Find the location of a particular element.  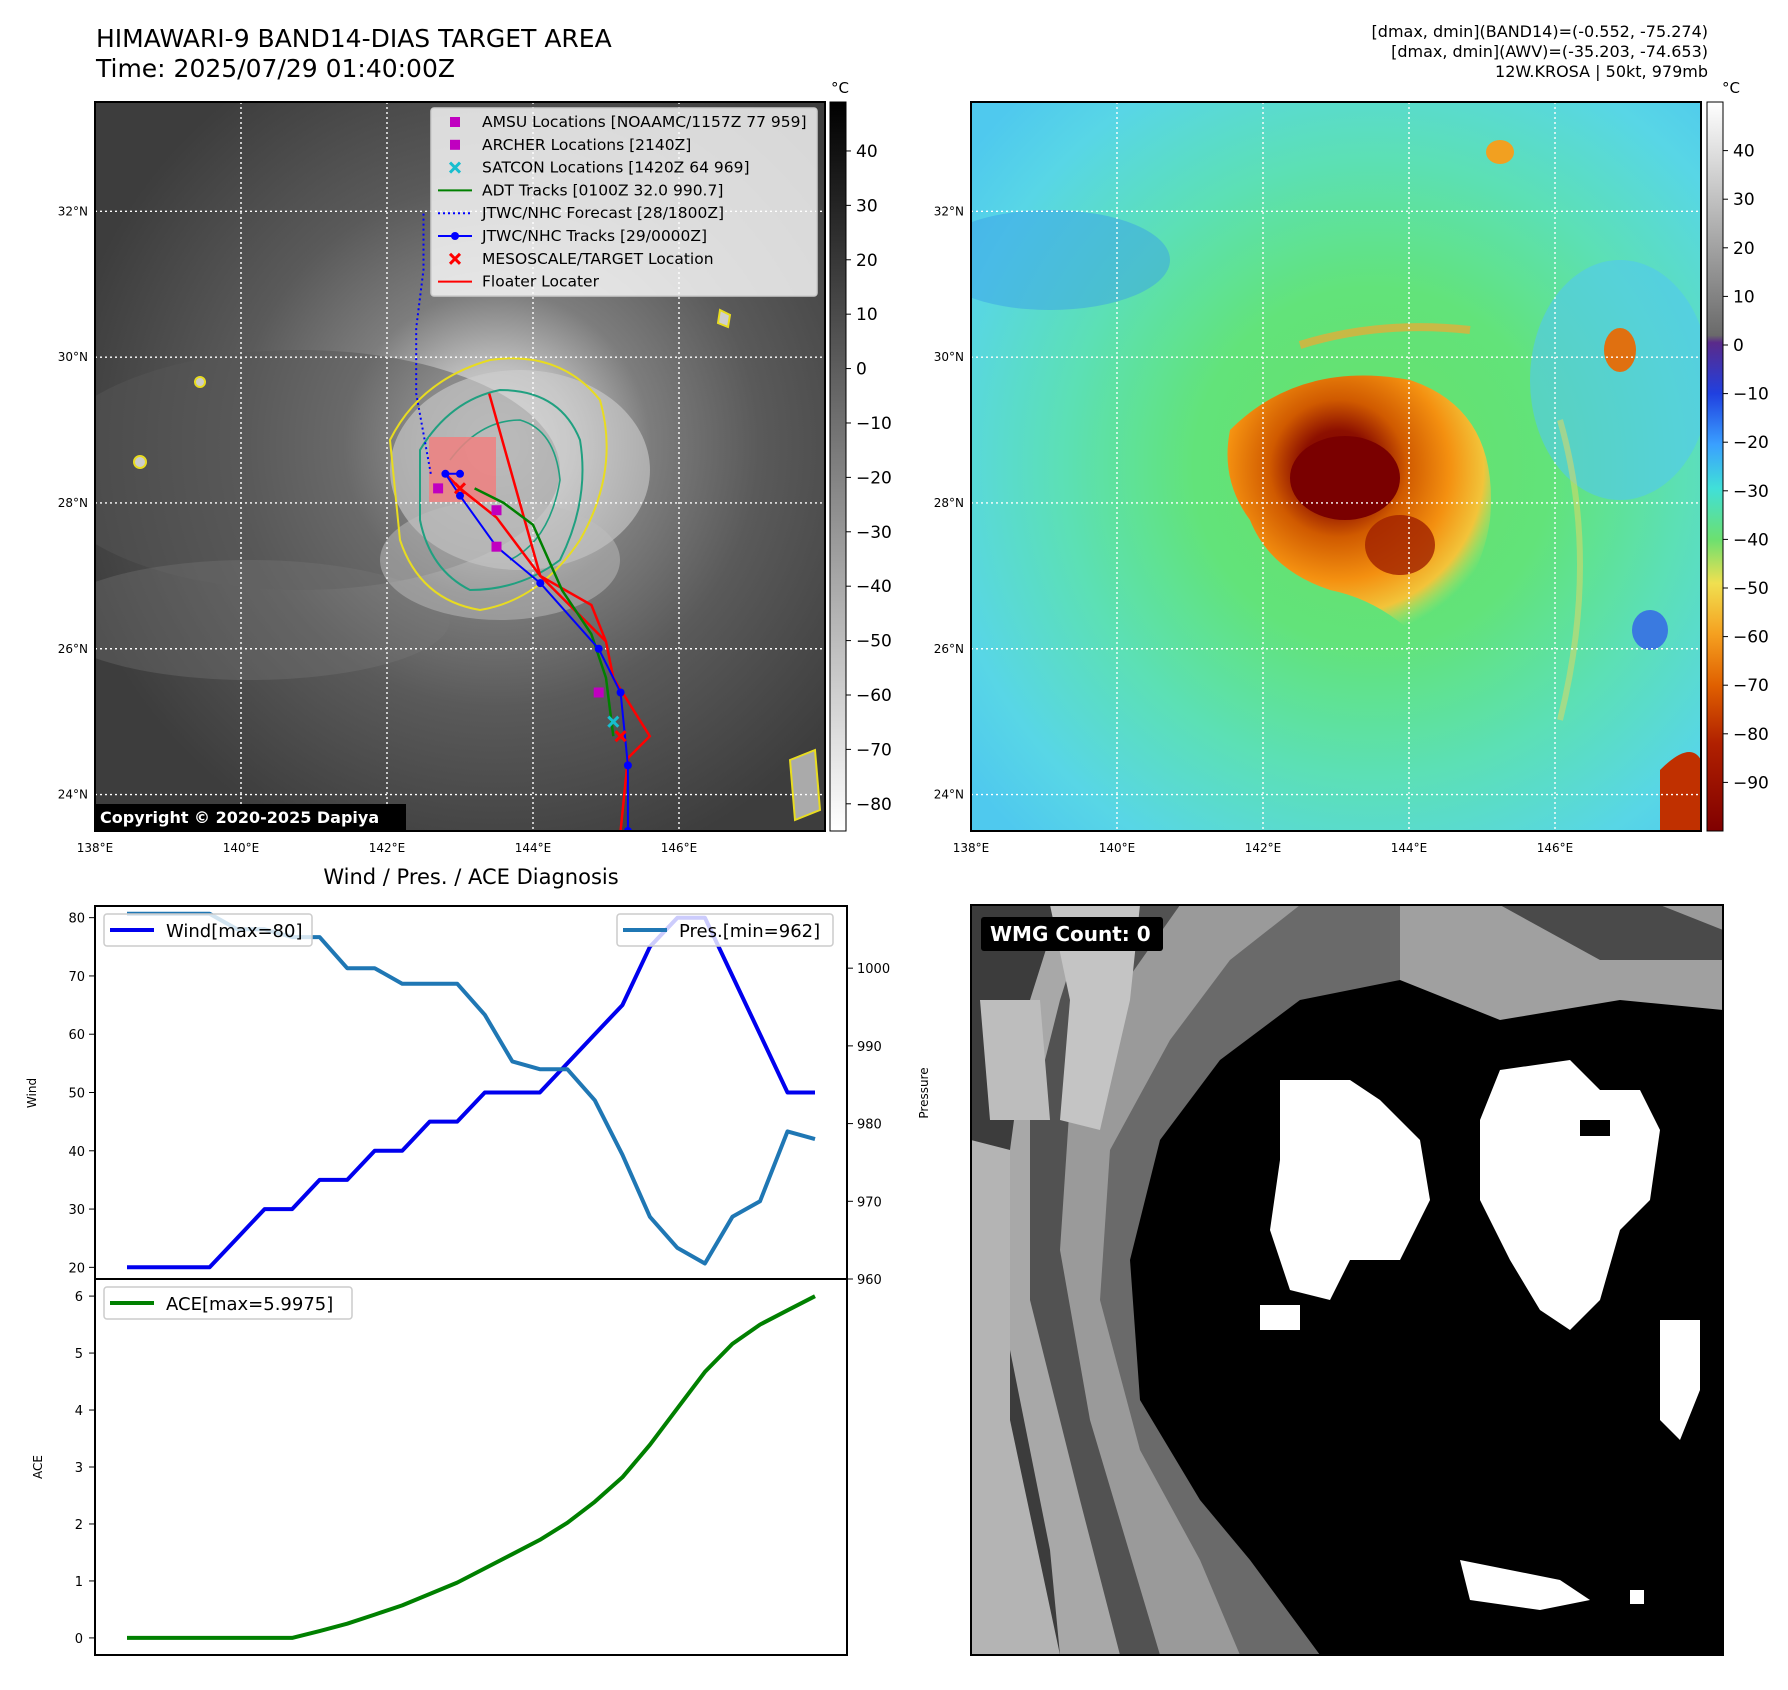

floater-box-line is located at coordinates (547, 518).